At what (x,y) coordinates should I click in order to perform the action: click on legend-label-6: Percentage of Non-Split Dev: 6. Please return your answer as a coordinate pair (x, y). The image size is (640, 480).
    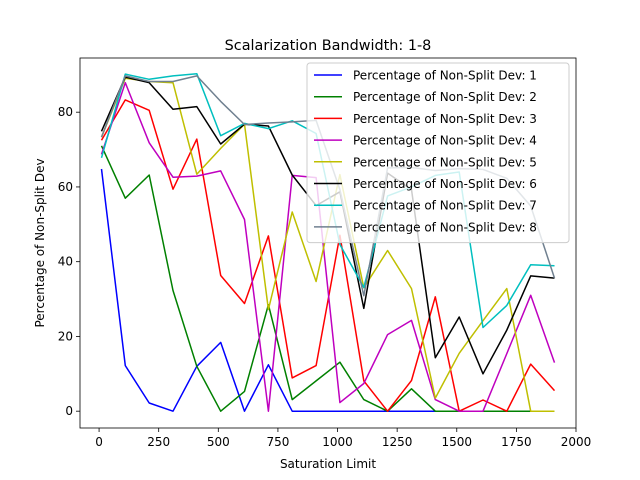
    Looking at the image, I should click on (445, 184).